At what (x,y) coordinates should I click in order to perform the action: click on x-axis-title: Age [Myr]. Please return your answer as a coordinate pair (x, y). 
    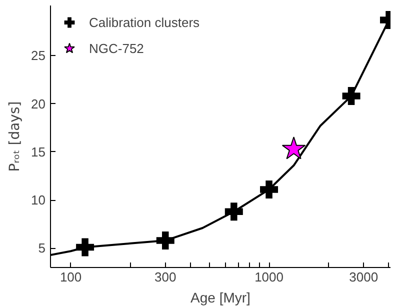
    Looking at the image, I should click on (220, 298).